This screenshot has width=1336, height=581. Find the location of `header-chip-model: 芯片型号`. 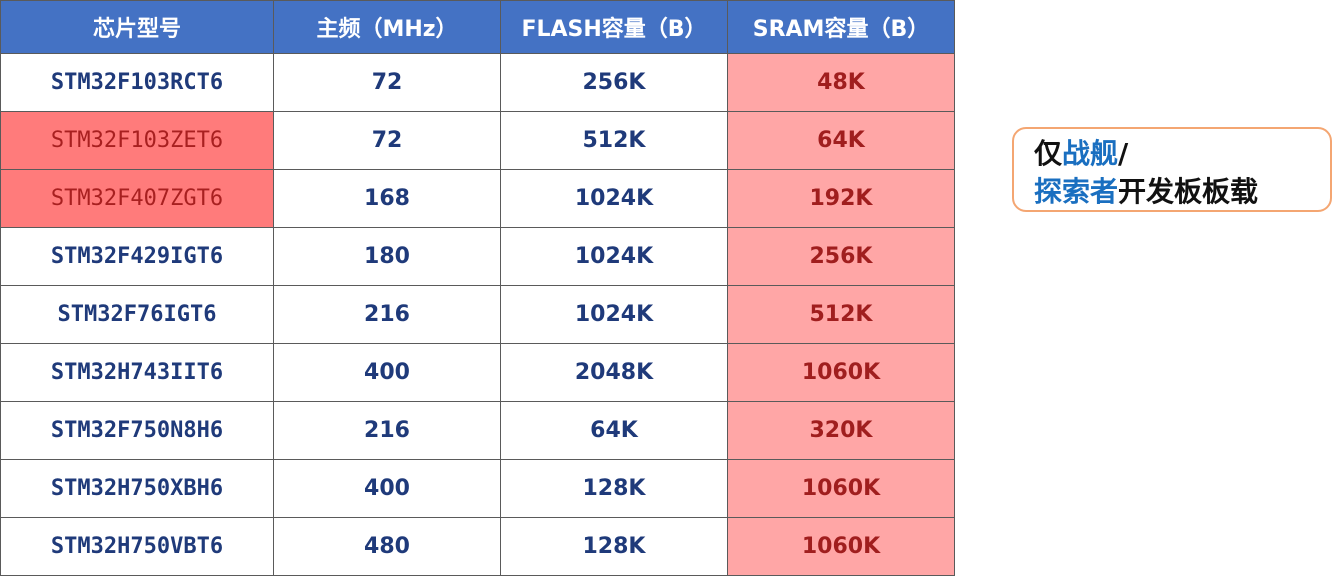

header-chip-model: 芯片型号 is located at coordinates (137, 27).